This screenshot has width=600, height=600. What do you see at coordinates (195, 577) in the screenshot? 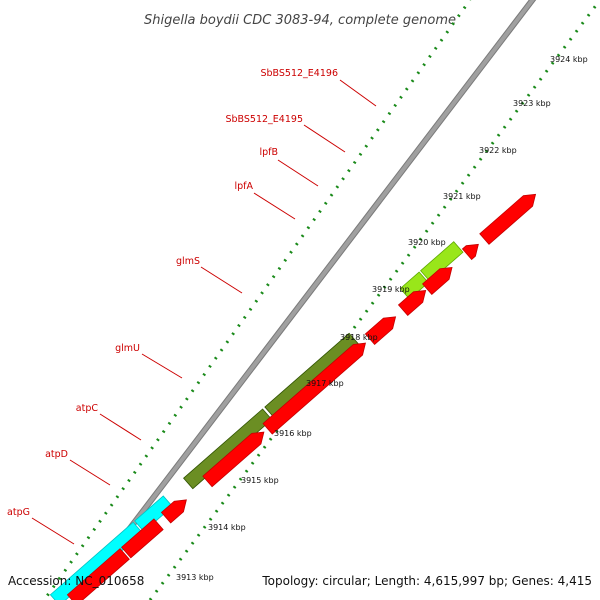
I see `tick-label: 3913 kbp` at bounding box center [195, 577].